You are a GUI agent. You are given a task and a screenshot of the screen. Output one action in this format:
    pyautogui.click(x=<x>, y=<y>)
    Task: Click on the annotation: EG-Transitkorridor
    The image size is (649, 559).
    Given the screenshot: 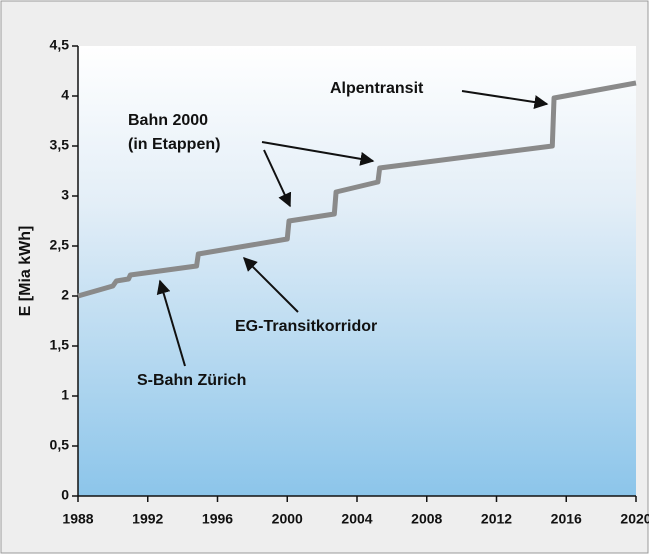 What is the action you would take?
    pyautogui.click(x=306, y=326)
    